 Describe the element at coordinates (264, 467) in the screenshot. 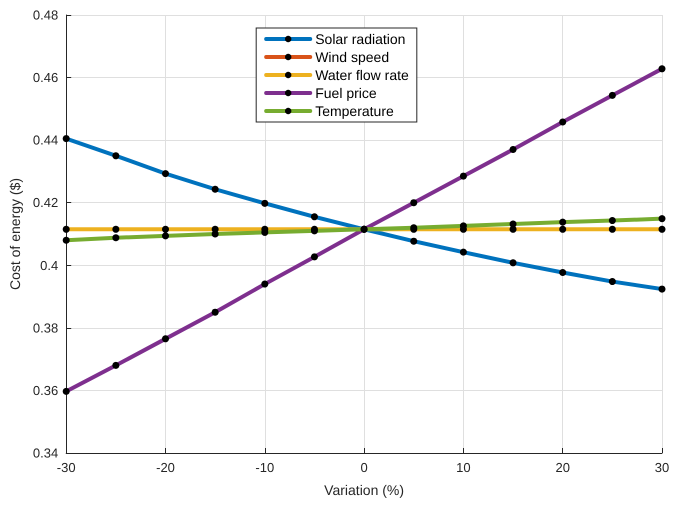

I see `x-tick-label: -10` at that location.